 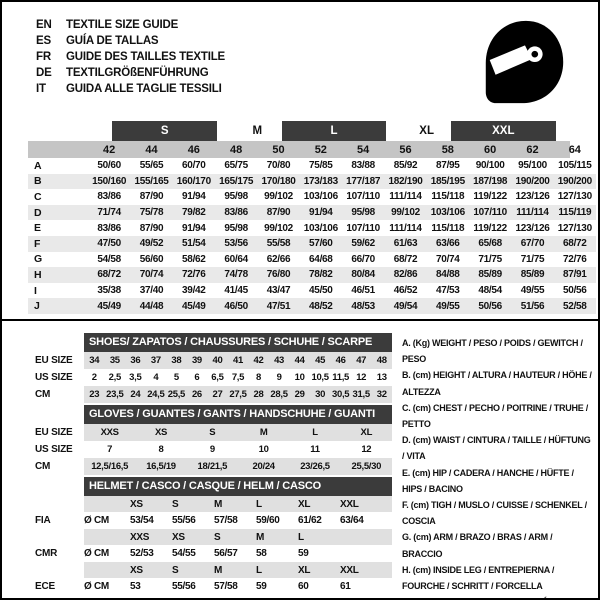 What do you see at coordinates (448, 306) in the screenshot?
I see `size-value: 49/55` at bounding box center [448, 306].